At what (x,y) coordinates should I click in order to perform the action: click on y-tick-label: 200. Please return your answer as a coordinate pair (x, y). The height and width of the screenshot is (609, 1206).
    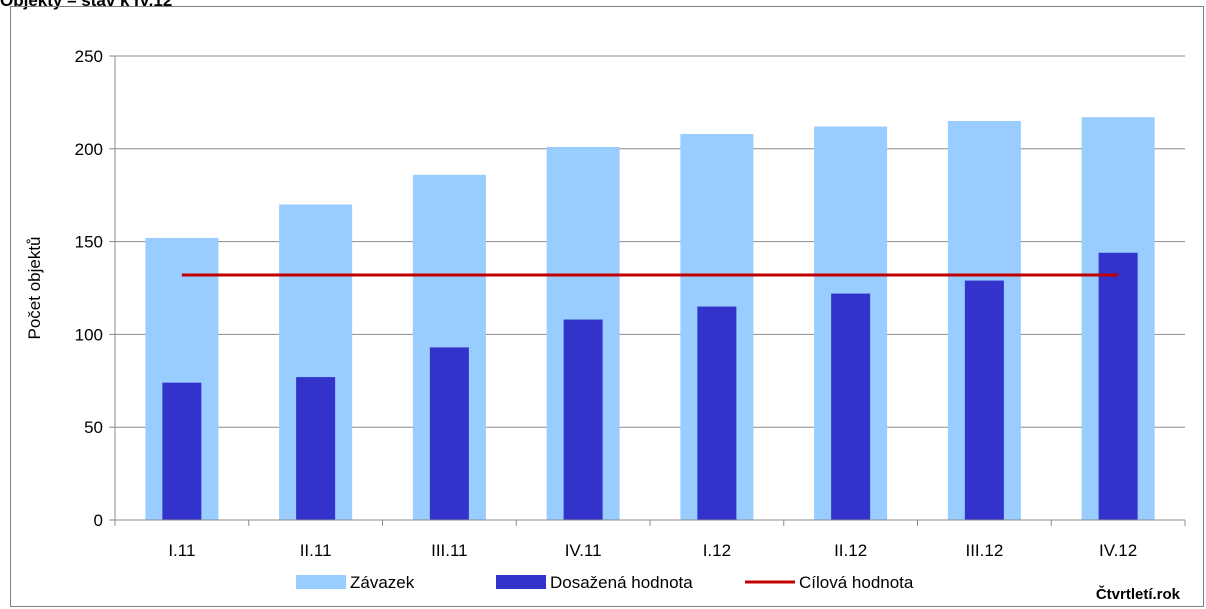
    Looking at the image, I should click on (89, 149).